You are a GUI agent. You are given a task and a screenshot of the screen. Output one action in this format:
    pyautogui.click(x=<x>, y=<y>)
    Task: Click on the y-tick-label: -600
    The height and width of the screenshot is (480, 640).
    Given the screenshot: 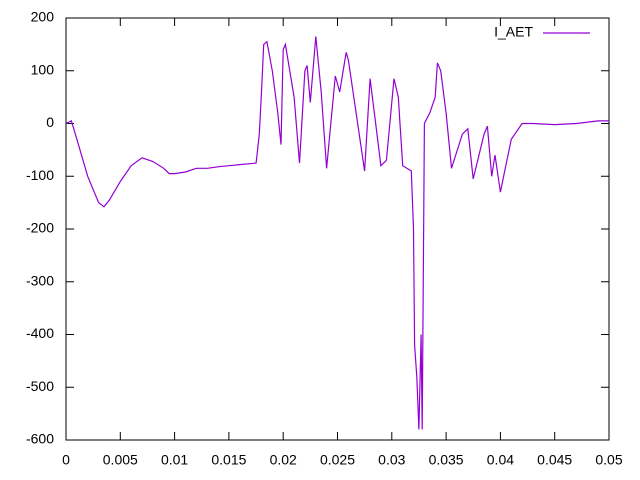 What is the action you would take?
    pyautogui.click(x=40, y=439)
    